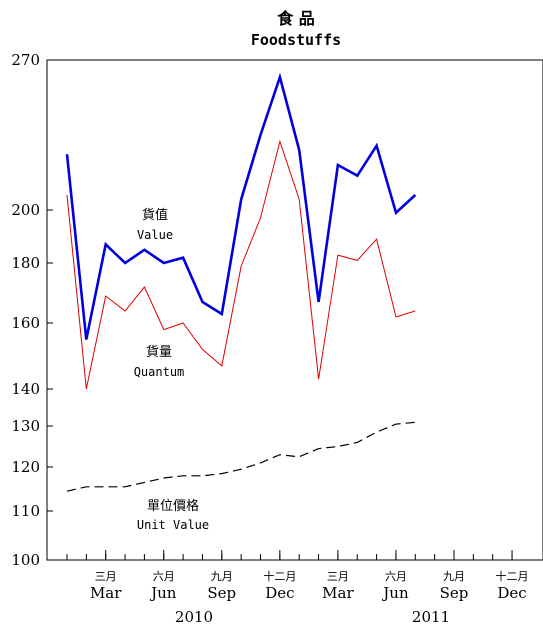 This screenshot has width=543, height=632. Describe the element at coordinates (173, 506) in the screenshot. I see `unit-value-label-chinese: 單位價格` at that location.